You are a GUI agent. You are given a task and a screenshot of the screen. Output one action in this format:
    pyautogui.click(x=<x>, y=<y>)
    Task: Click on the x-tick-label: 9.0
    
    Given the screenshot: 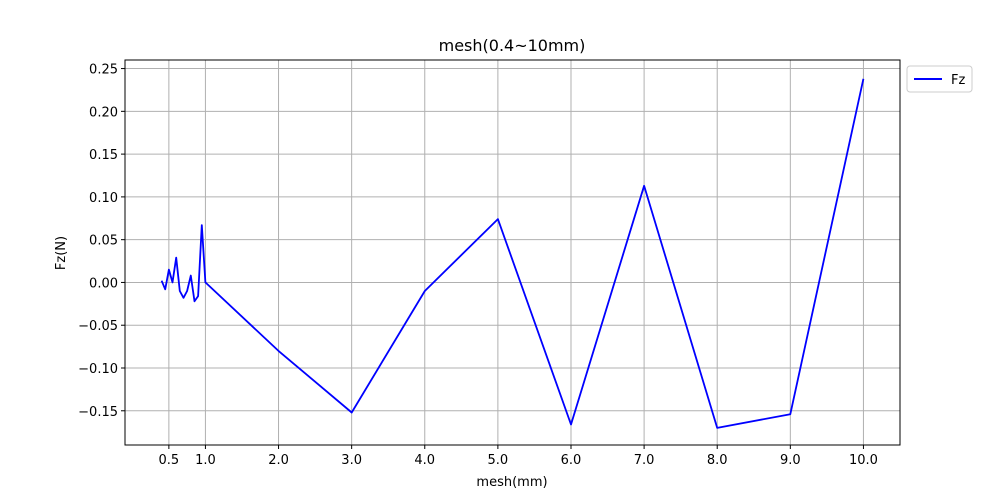 What is the action you would take?
    pyautogui.click(x=790, y=460)
    